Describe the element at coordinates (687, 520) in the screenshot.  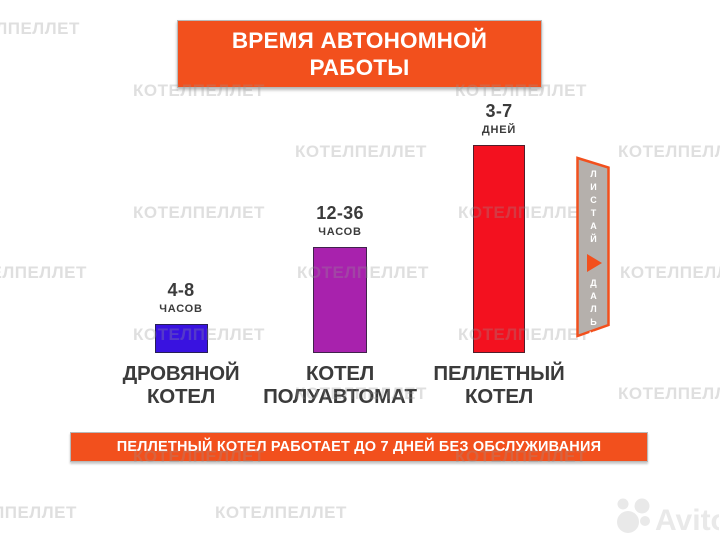
I see `avito-wordmark: Avito` at that location.